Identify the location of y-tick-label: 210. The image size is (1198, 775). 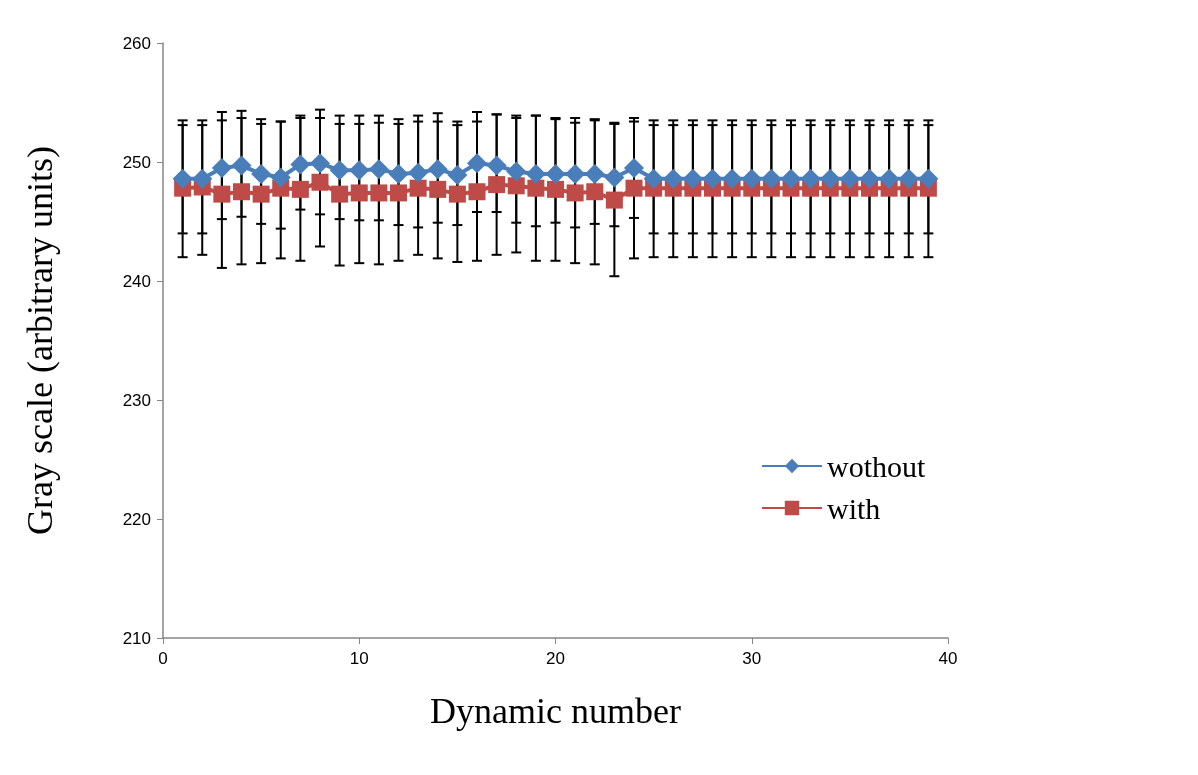
(136, 638).